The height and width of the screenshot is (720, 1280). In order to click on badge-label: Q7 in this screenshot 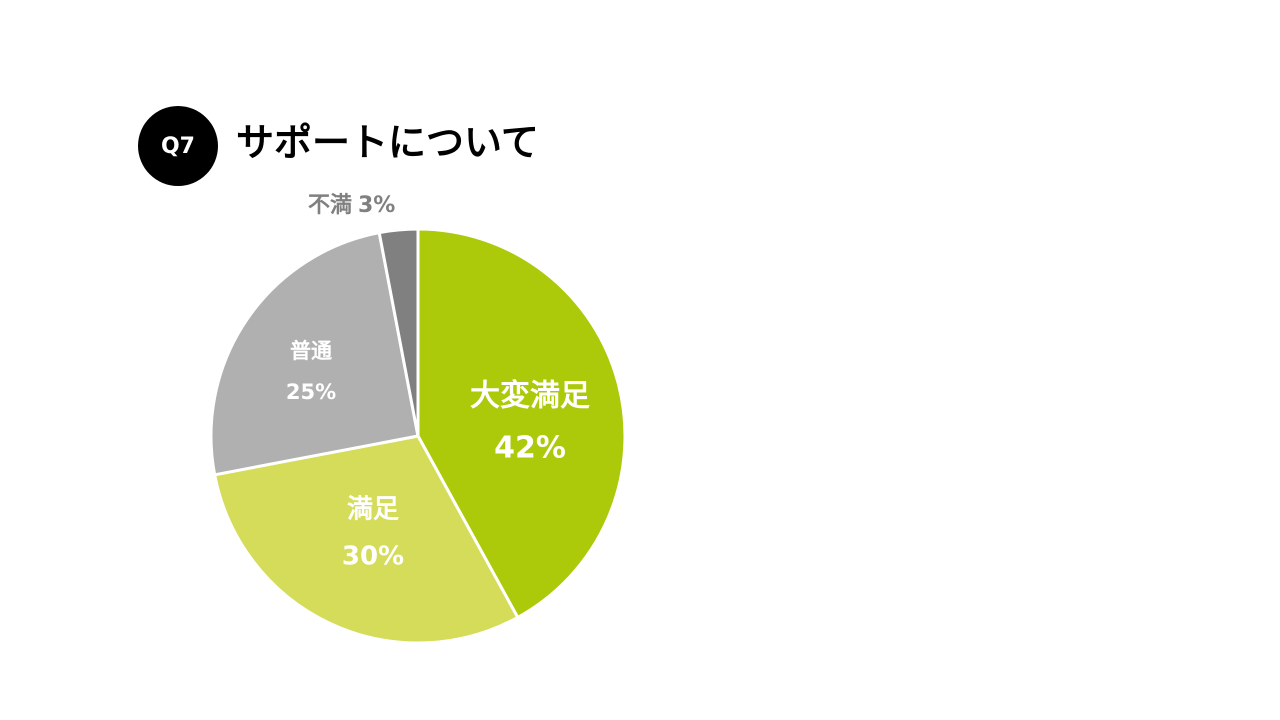, I will do `click(178, 146)`.